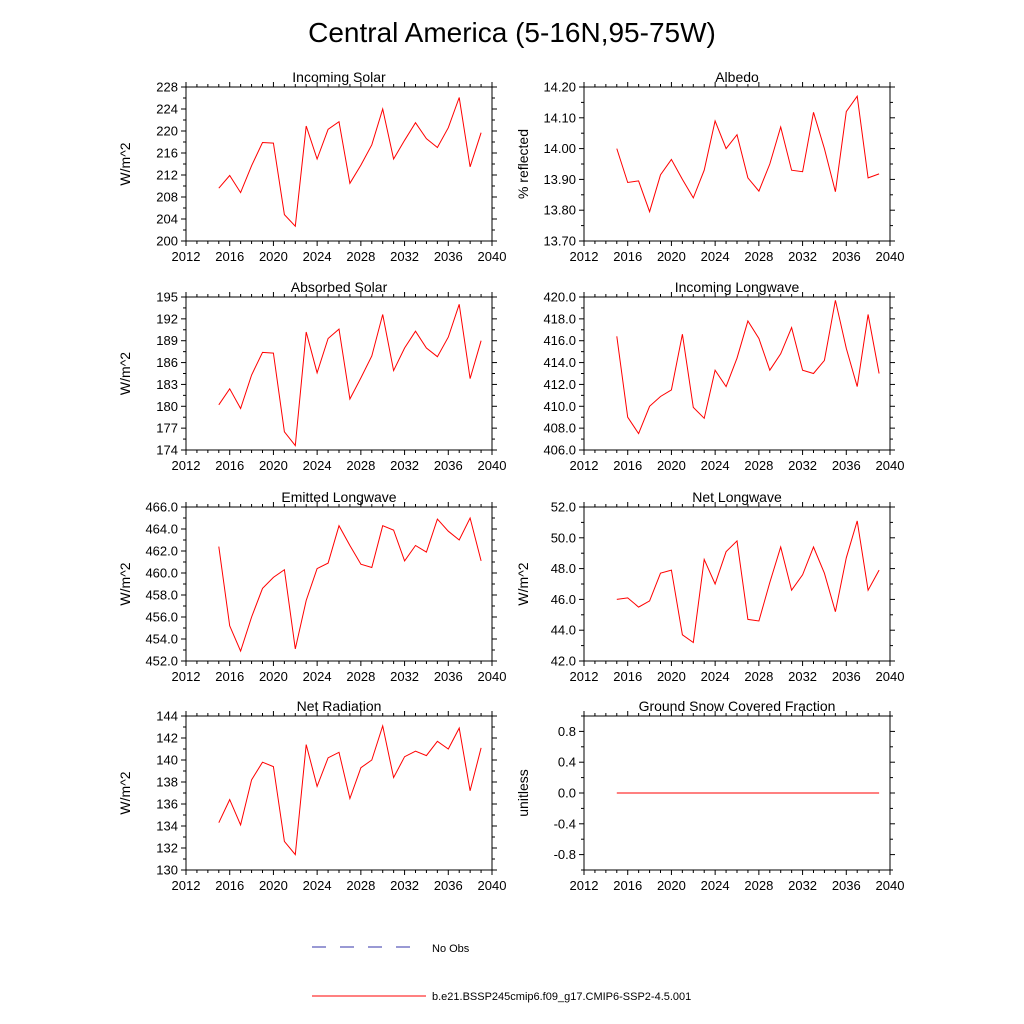 The width and height of the screenshot is (1024, 1024). What do you see at coordinates (559, 428) in the screenshot?
I see `y-tick-label: 408.0` at bounding box center [559, 428].